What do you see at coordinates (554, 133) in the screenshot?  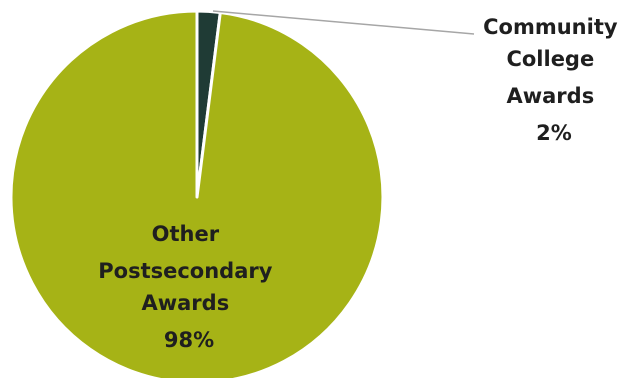 I see `label-community-value: 2%` at bounding box center [554, 133].